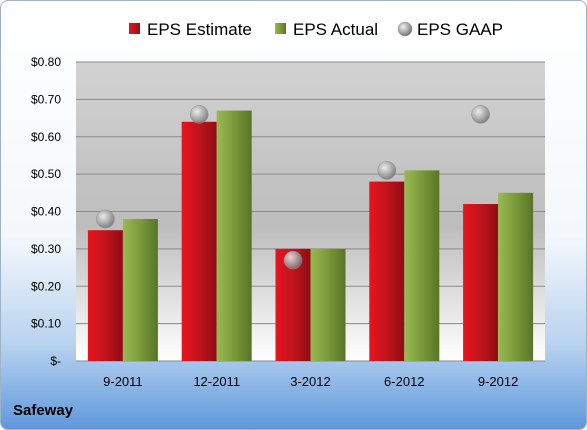 Image resolution: width=587 pixels, height=430 pixels. Describe the element at coordinates (123, 381) in the screenshot. I see `x-tick-label: 9-2011` at that location.